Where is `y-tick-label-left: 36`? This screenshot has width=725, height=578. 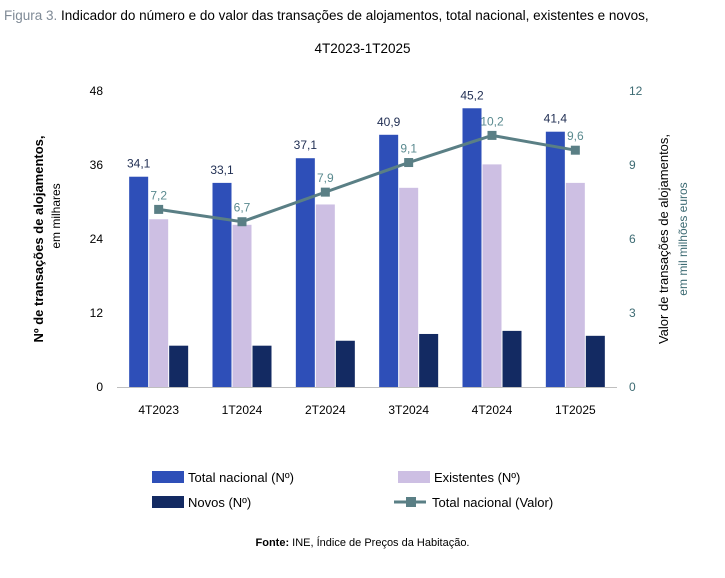 y-tick-label-left: 36 is located at coordinates (97, 165).